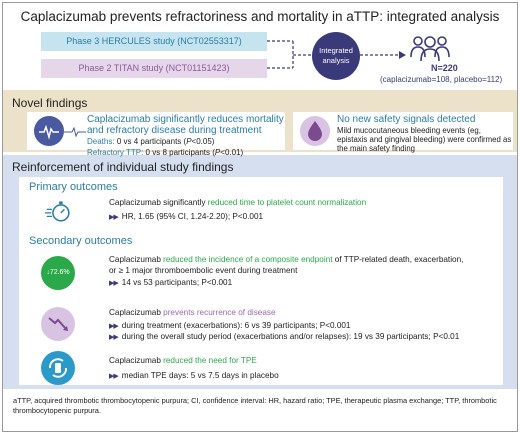  What do you see at coordinates (210, 360) in the screenshot?
I see `o4-highlight: reduced the need for TPE` at bounding box center [210, 360].